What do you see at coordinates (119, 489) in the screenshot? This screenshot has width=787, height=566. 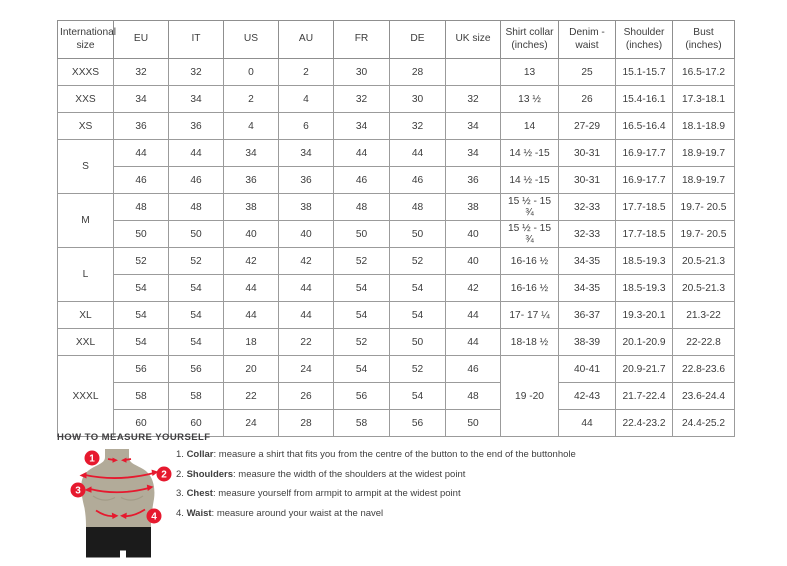 I see `chest-measure-arrow` at bounding box center [119, 489].